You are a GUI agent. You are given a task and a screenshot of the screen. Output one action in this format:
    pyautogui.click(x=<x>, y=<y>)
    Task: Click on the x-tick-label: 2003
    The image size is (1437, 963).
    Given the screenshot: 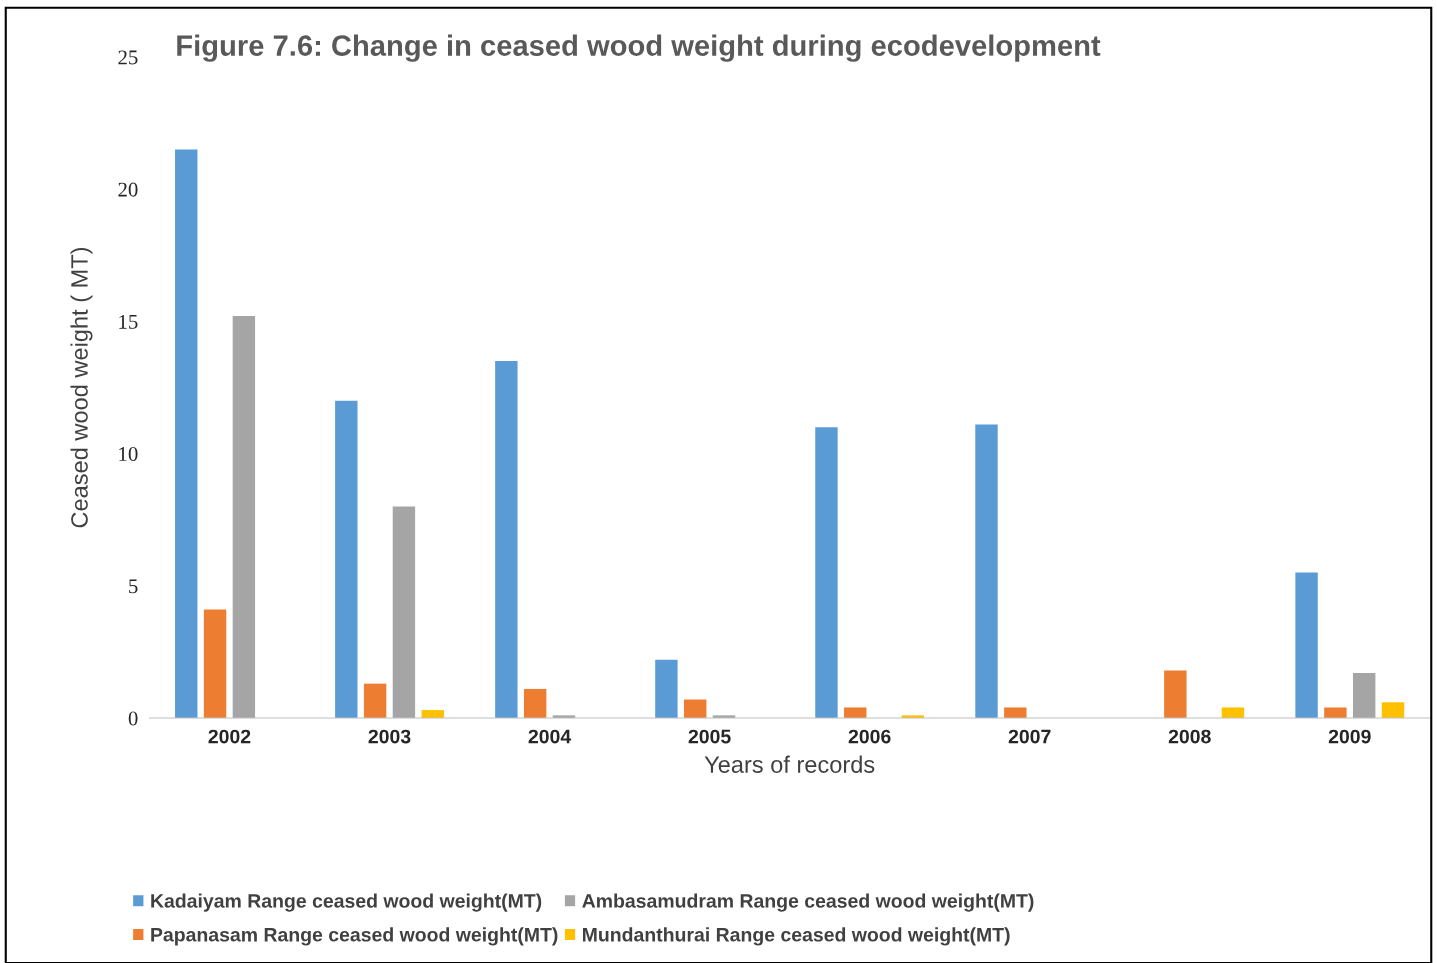 What is the action you would take?
    pyautogui.click(x=389, y=736)
    